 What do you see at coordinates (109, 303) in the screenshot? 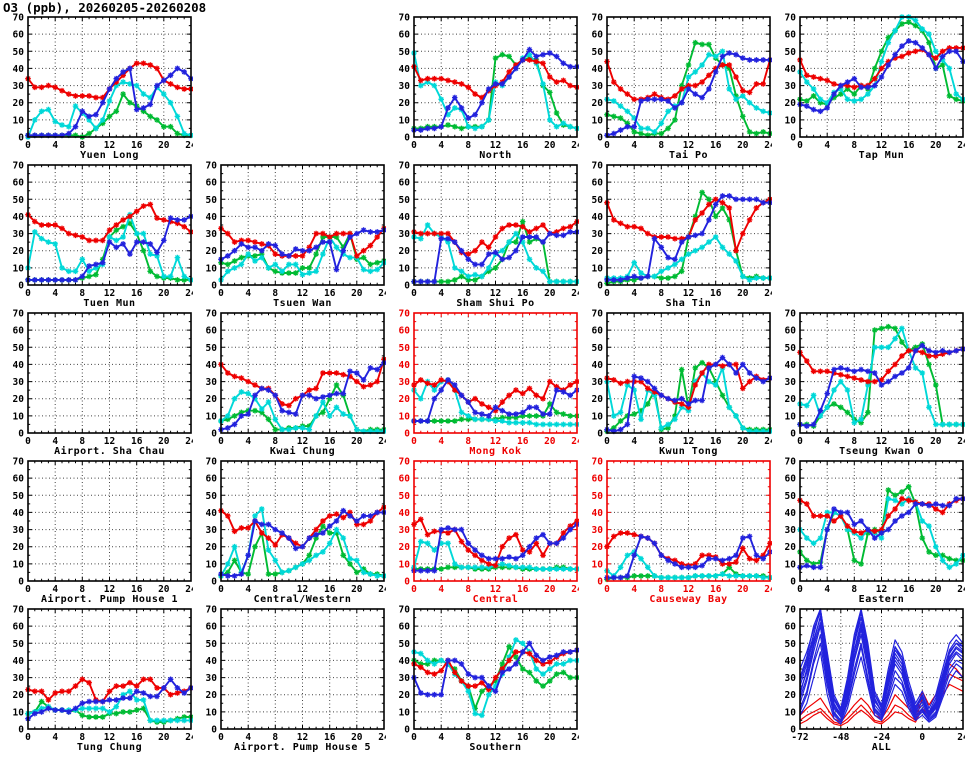
I see `svg-text: Tuen Mun` at bounding box center [109, 303].